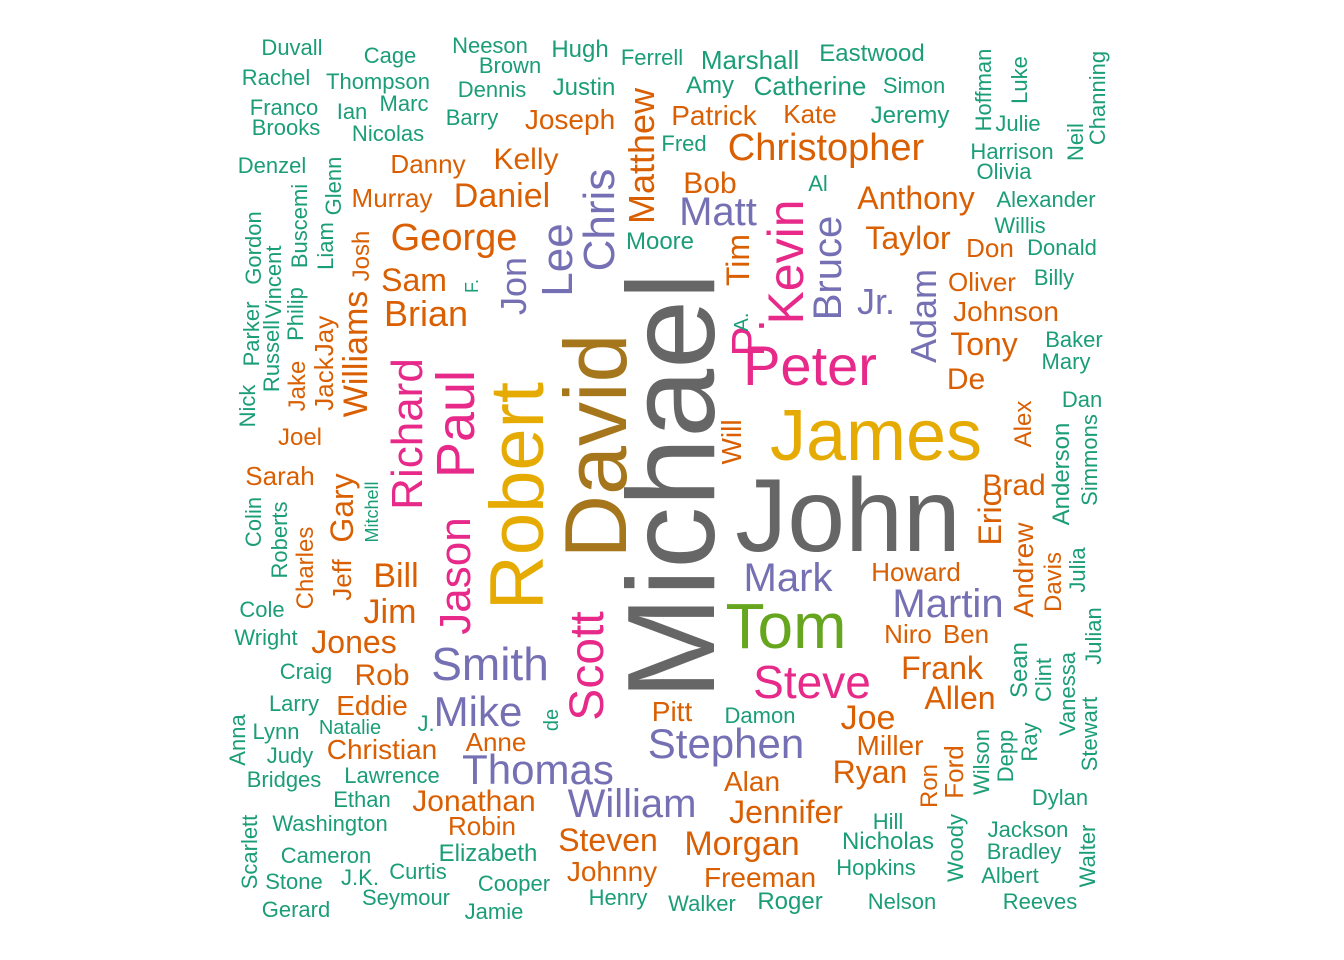 This screenshot has width=1344, height=960. I want to click on word-nick: Nick, so click(247, 406).